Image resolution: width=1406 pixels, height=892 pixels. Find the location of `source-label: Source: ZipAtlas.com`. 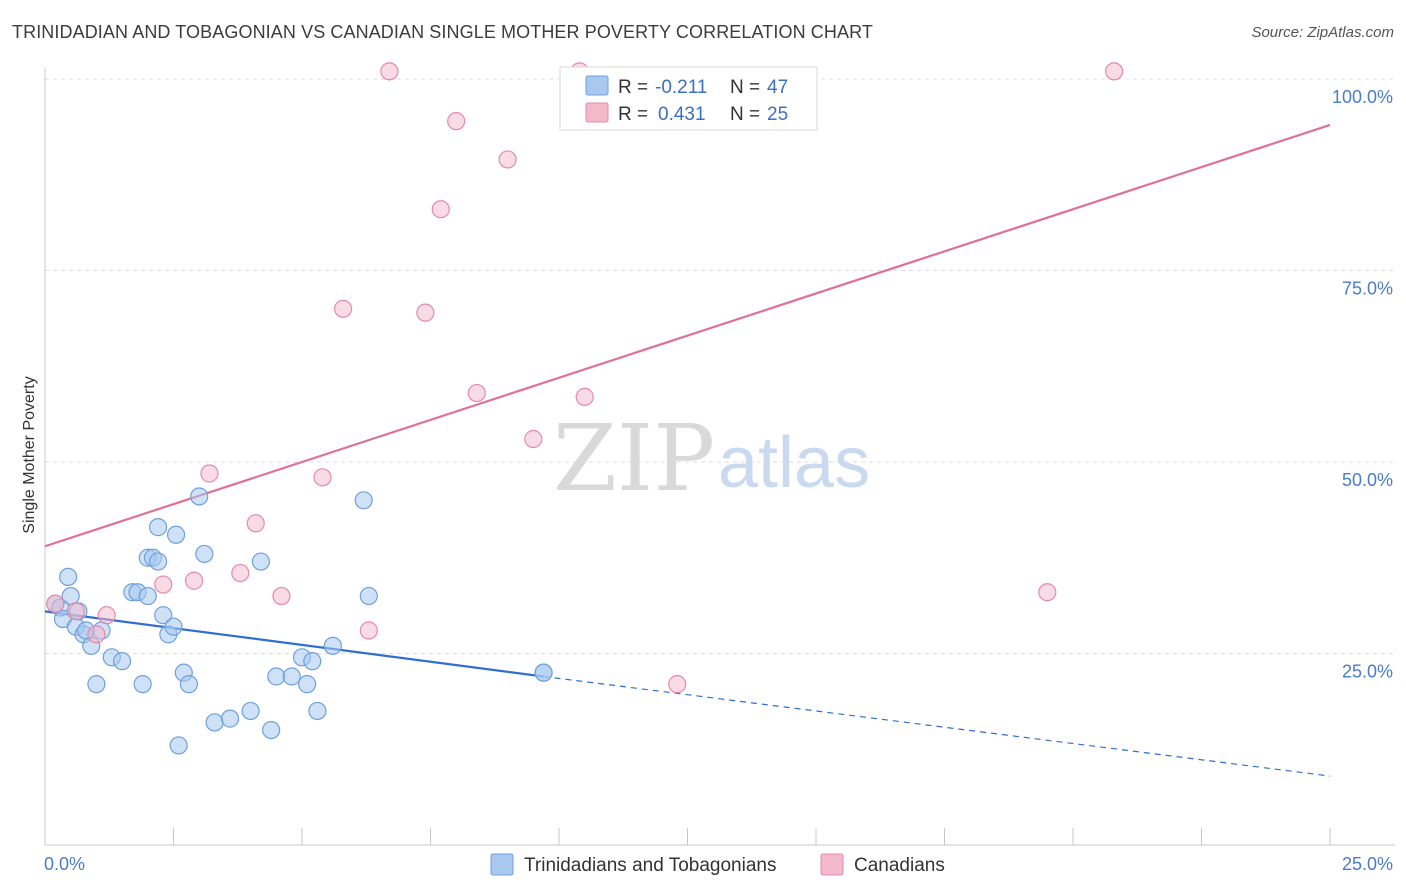

source-label: Source: ZipAtlas.com is located at coordinates (1322, 32).